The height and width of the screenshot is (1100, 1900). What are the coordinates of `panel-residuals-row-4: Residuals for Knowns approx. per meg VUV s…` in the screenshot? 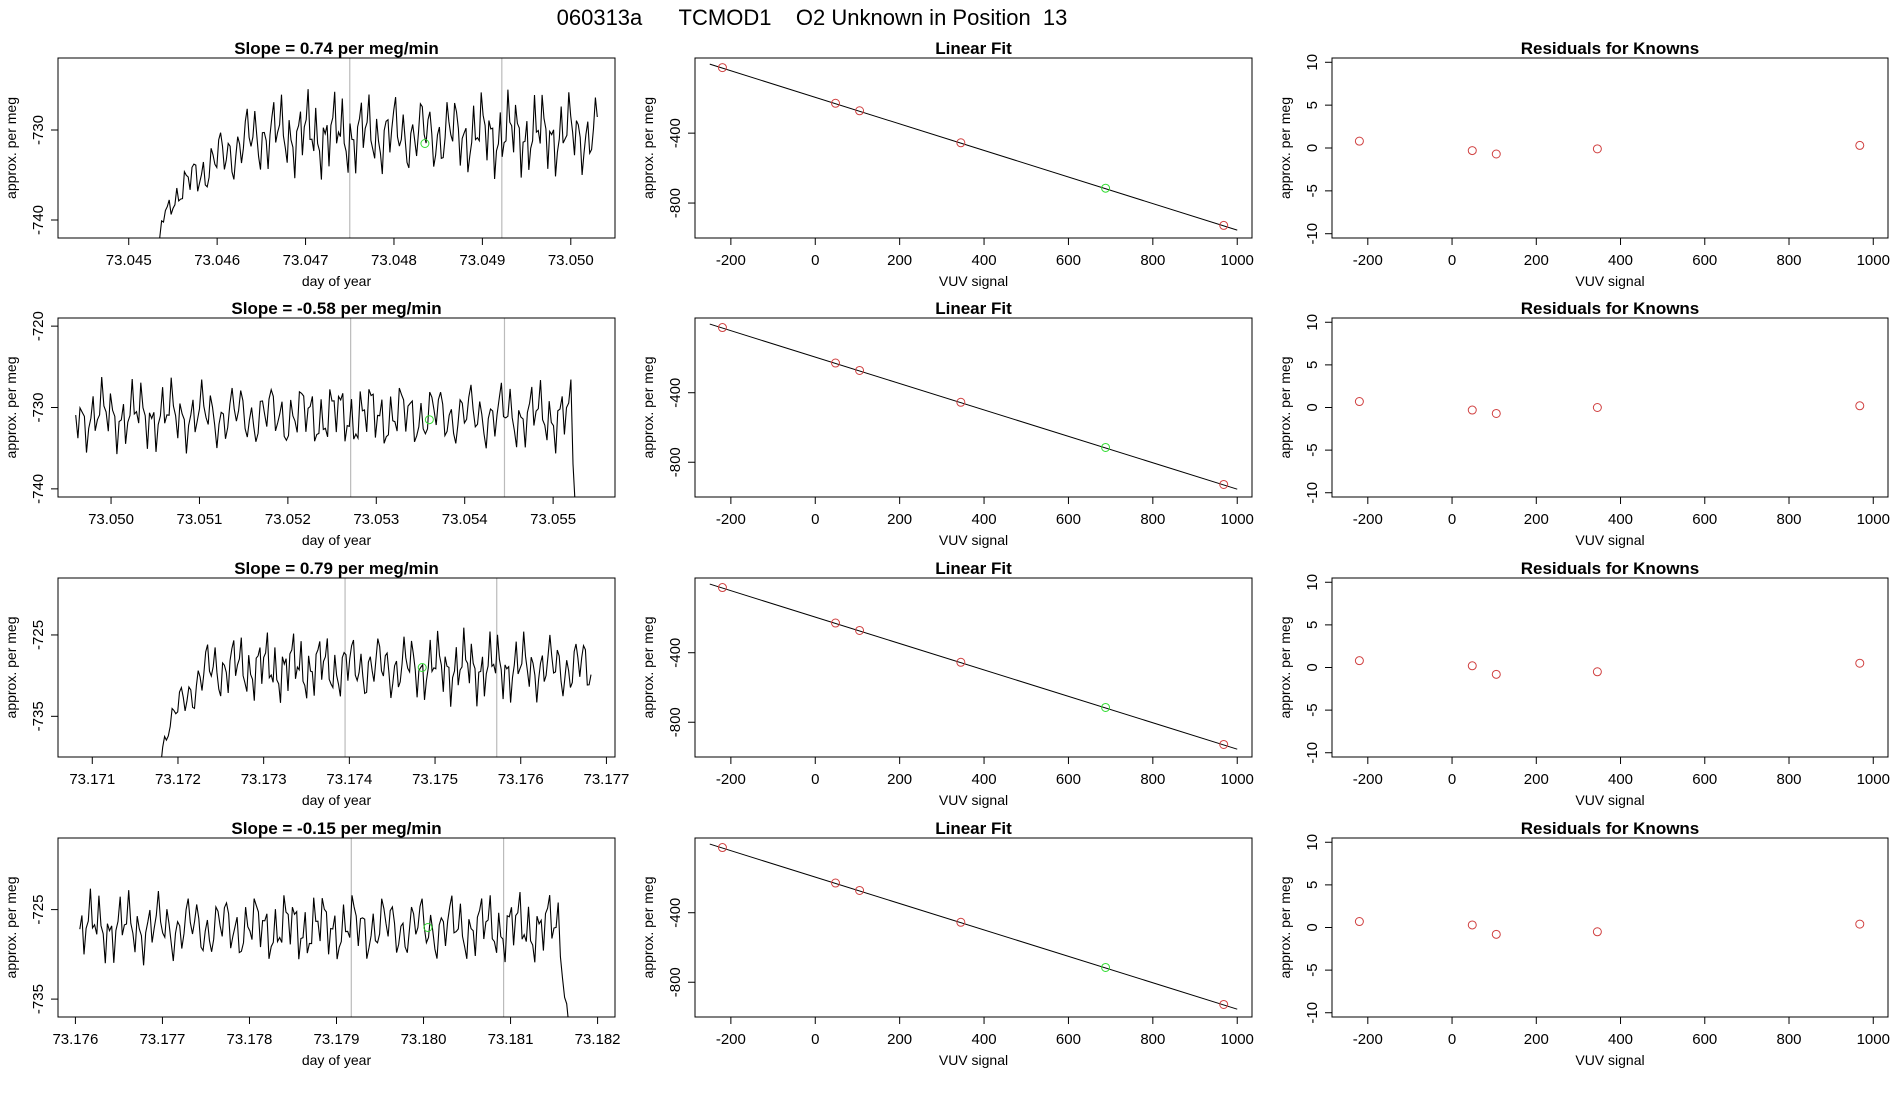 It's located at (1583, 943).